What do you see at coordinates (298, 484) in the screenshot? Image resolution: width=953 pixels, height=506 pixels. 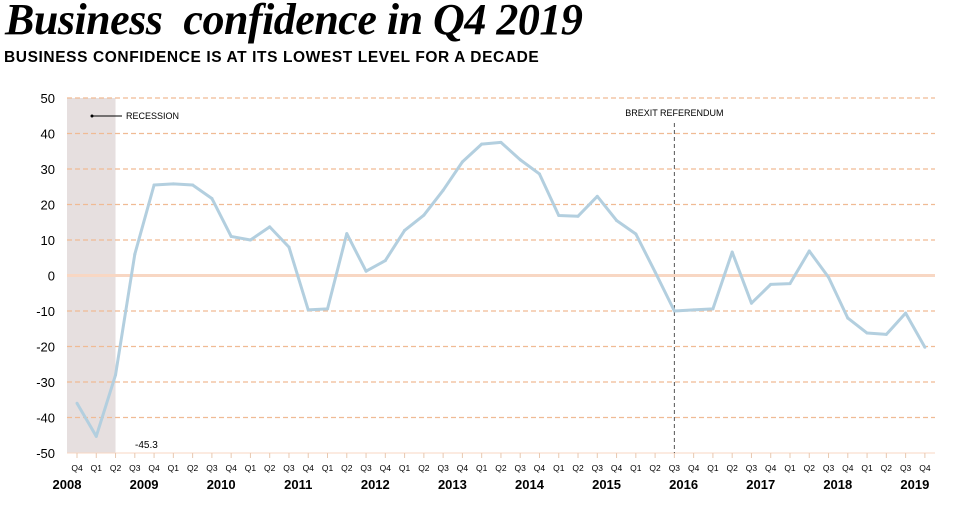 I see `year-label: 2011` at bounding box center [298, 484].